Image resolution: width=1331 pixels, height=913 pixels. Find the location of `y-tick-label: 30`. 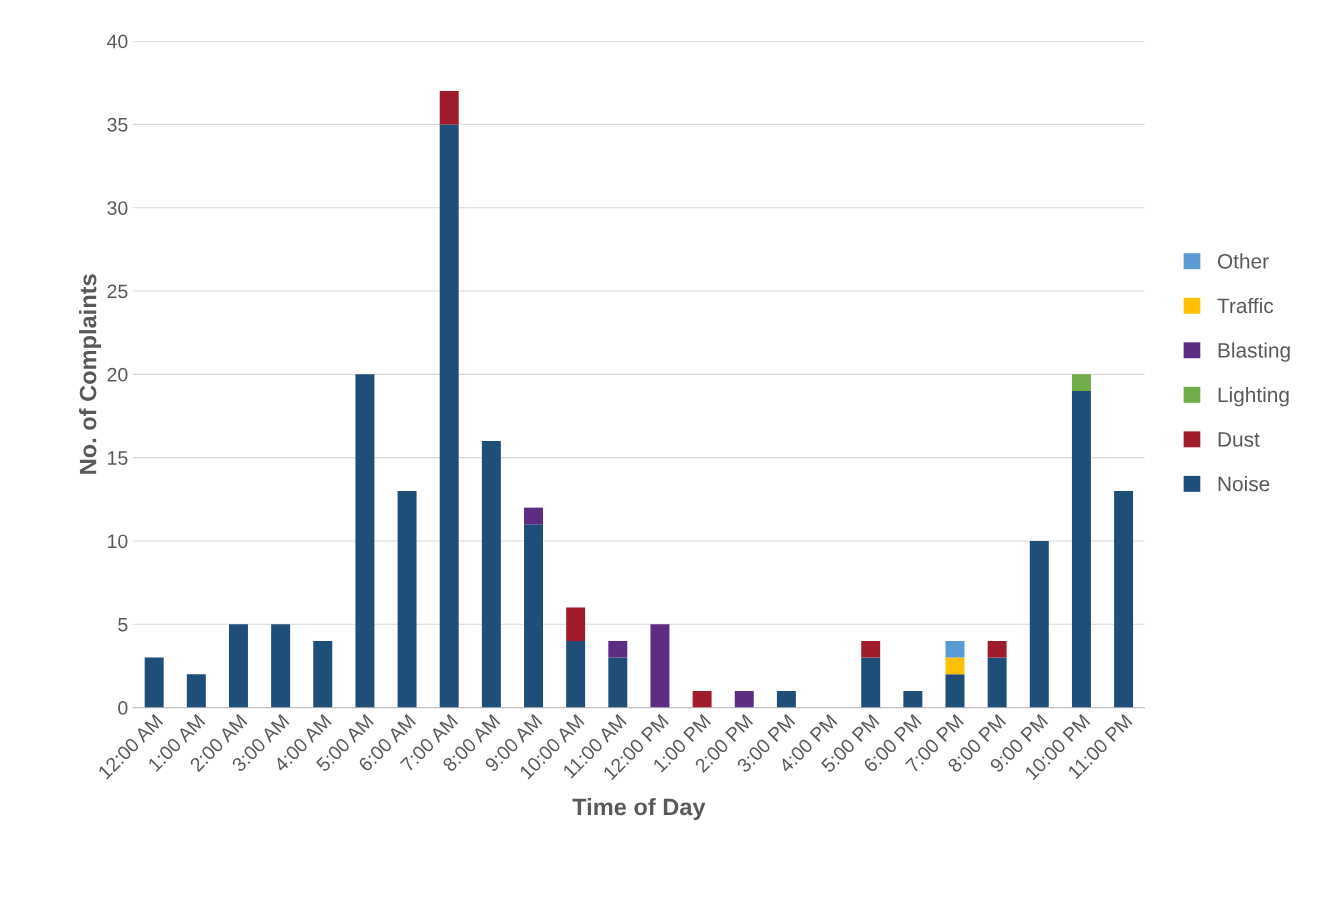

y-tick-label: 30 is located at coordinates (117, 208).